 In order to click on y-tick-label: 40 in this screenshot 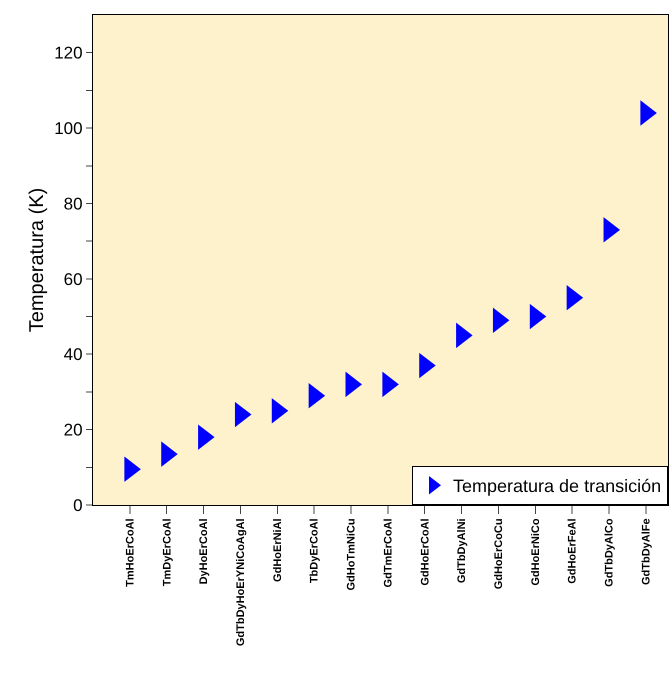, I will do `click(73, 354)`.